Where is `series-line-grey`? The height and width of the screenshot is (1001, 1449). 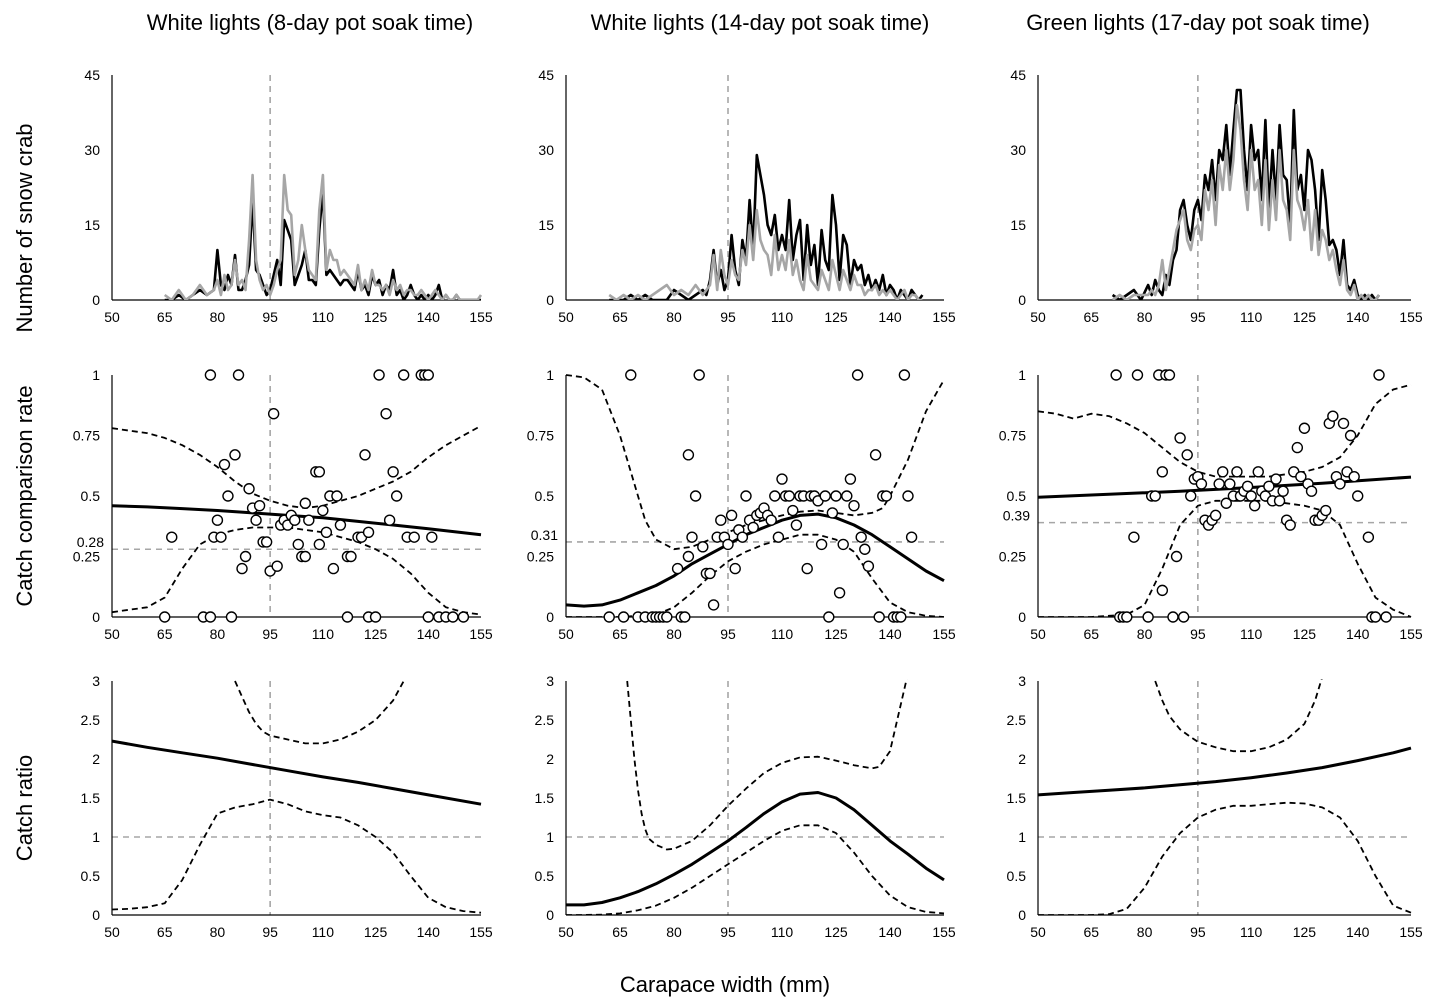
series-line-grey is located at coordinates (1246, 201).